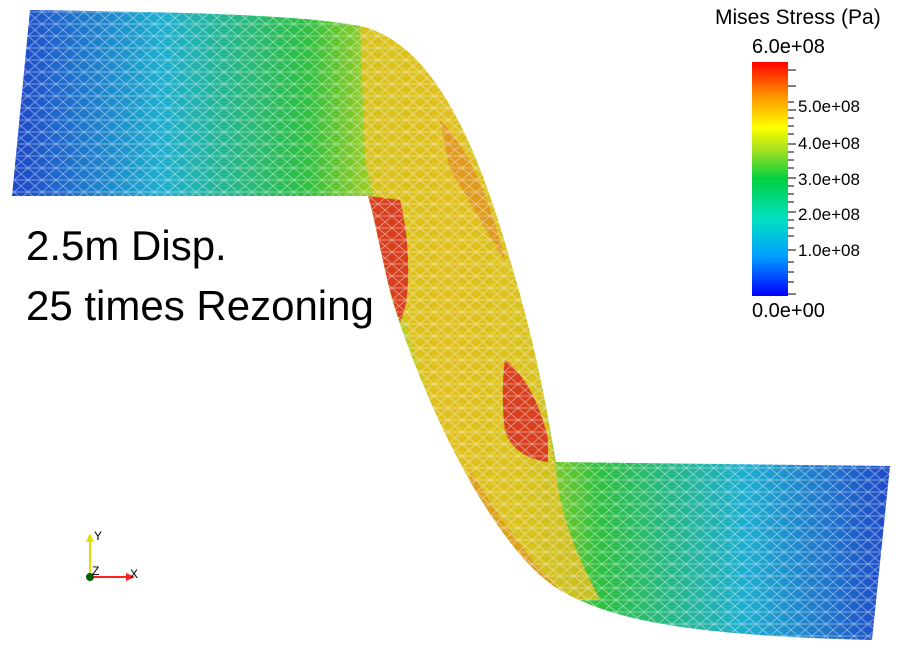 Image resolution: width=906 pixels, height=653 pixels. What do you see at coordinates (200, 305) in the screenshot?
I see `rezoning-annotation: 25 times Rezoning` at bounding box center [200, 305].